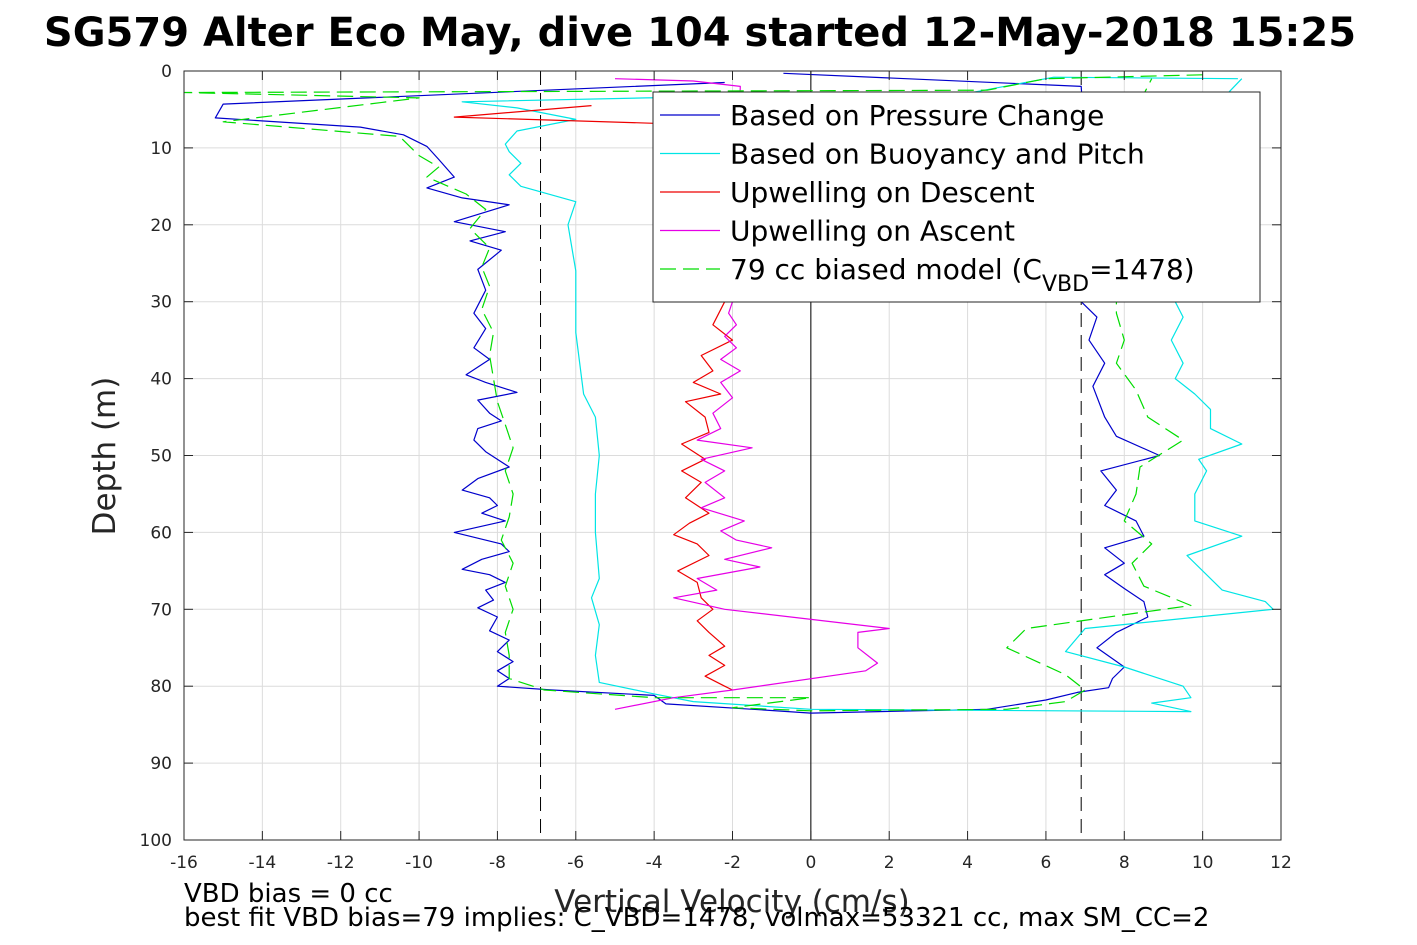 The height and width of the screenshot is (945, 1417). Describe the element at coordinates (184, 863) in the screenshot. I see `x-tick-label: -16` at that location.